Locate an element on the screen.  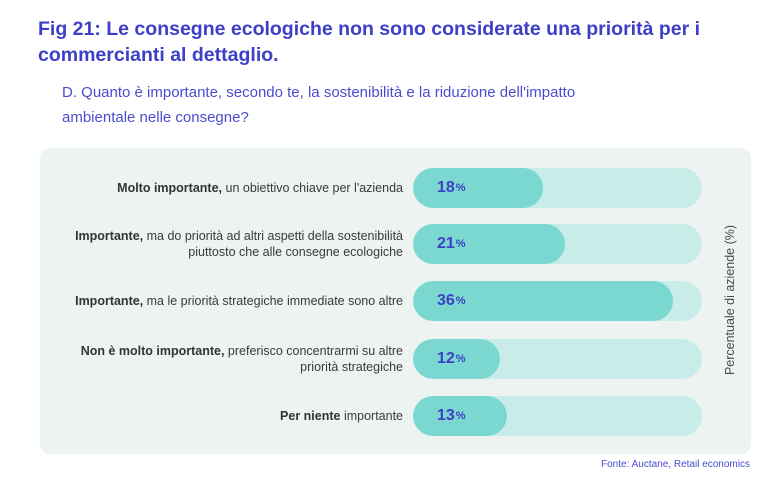
bar-track: 12% is located at coordinates (557, 359).